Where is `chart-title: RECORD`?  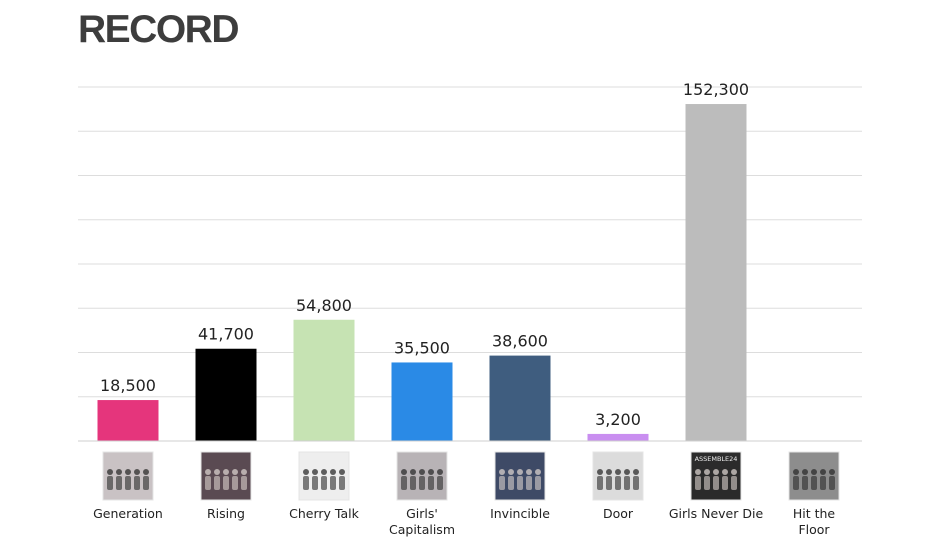 chart-title: RECORD is located at coordinates (159, 29).